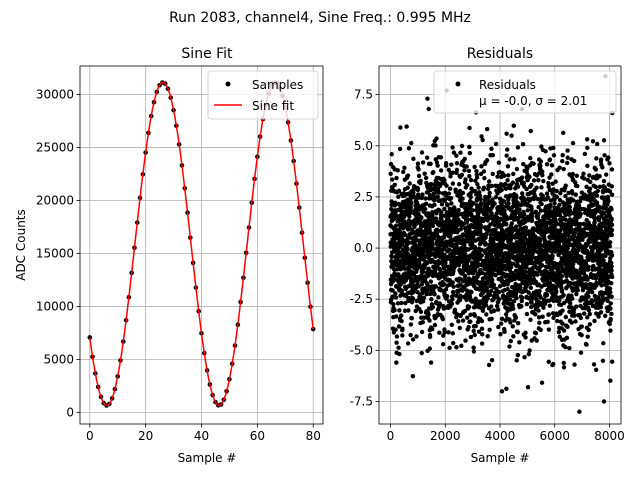 The width and height of the screenshot is (640, 480). Describe the element at coordinates (427, 98) in the screenshot. I see `residual-outlier-point` at that location.